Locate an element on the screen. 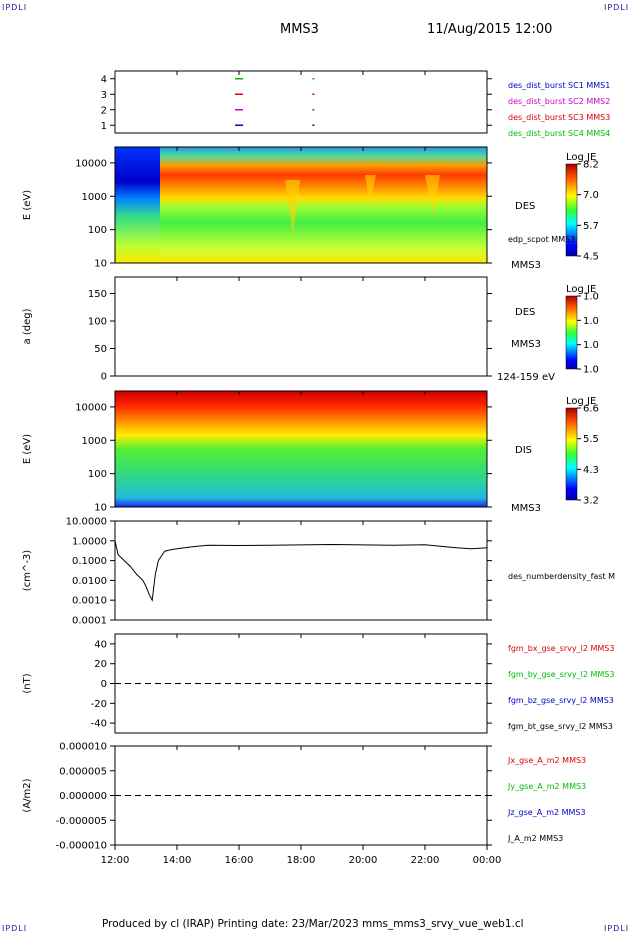 The height and width of the screenshot is (934, 630). pa-spacecraft-label: MMS3 is located at coordinates (526, 344).